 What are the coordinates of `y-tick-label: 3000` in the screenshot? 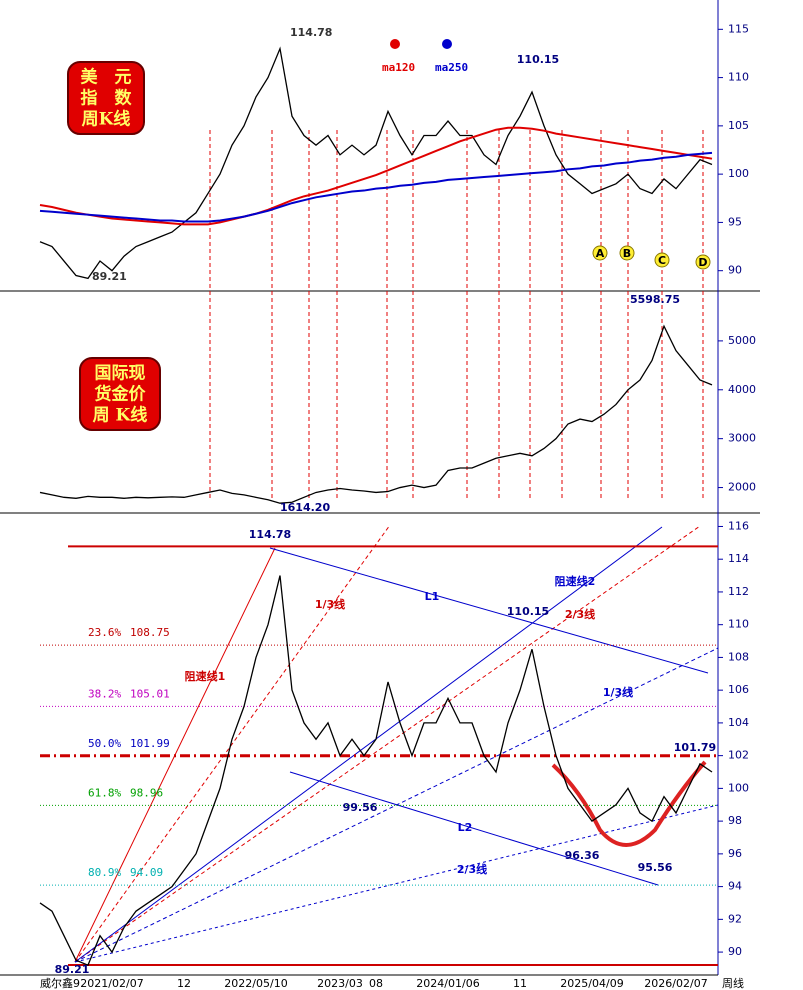 It's located at (742, 438).